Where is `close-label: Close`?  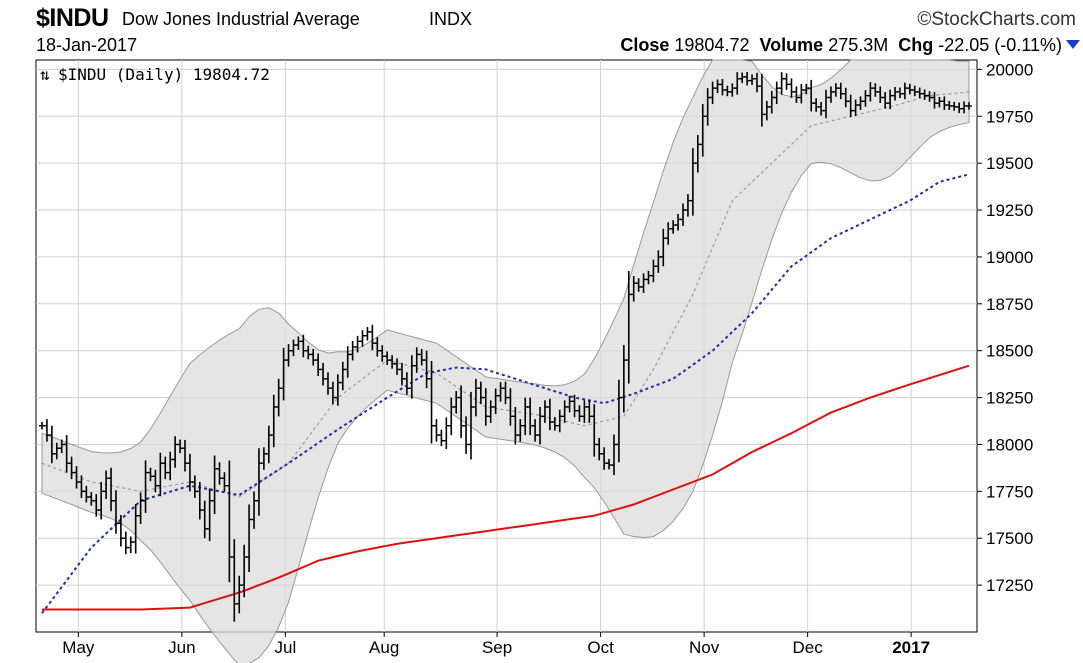
close-label: Close is located at coordinates (645, 45).